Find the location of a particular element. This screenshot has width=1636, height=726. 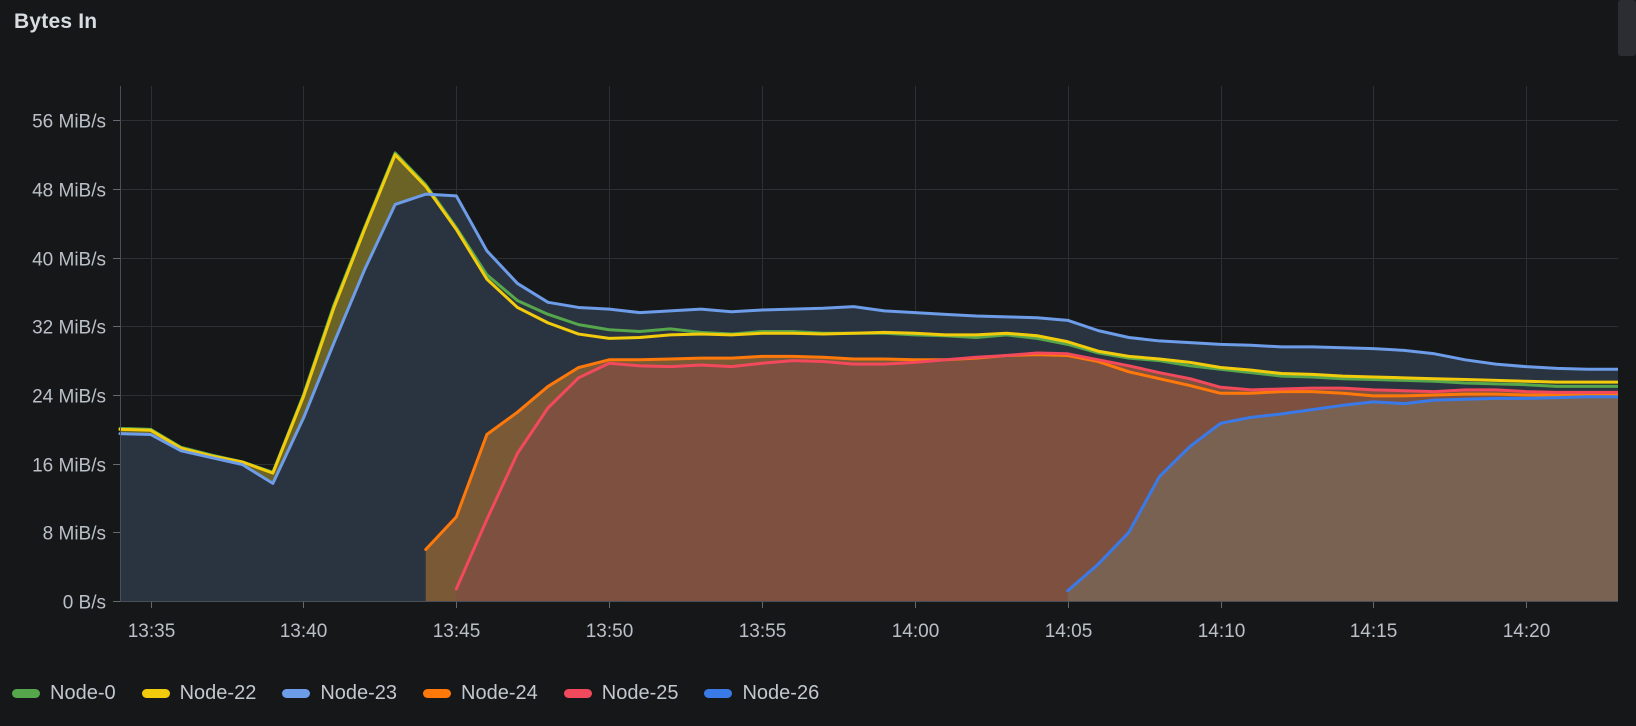

legend-item-node-23: Node-23 is located at coordinates (339, 693).